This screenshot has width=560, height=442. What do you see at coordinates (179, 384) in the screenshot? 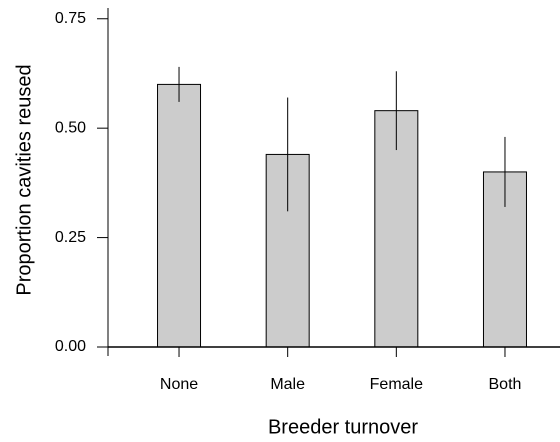
I see `x-tick-label: None` at bounding box center [179, 384].